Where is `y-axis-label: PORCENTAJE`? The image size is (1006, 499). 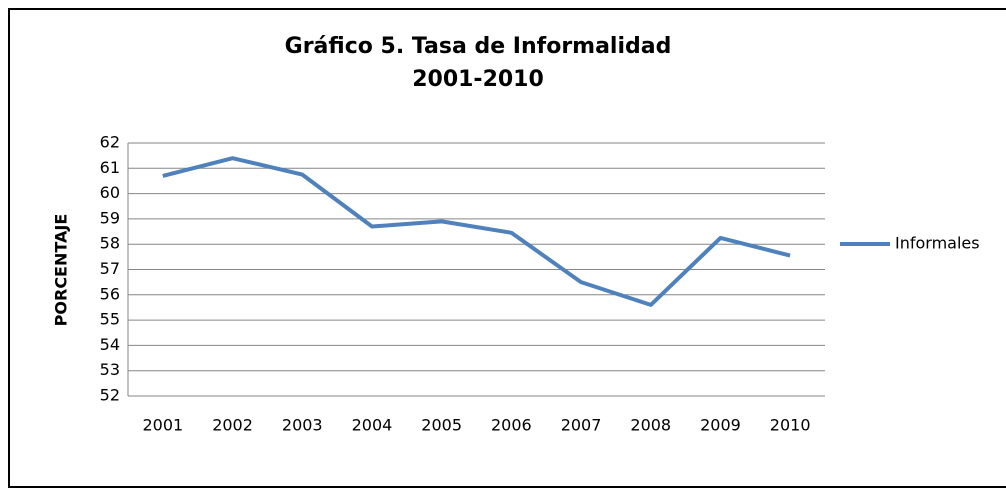
y-axis-label: PORCENTAJE is located at coordinates (61, 270).